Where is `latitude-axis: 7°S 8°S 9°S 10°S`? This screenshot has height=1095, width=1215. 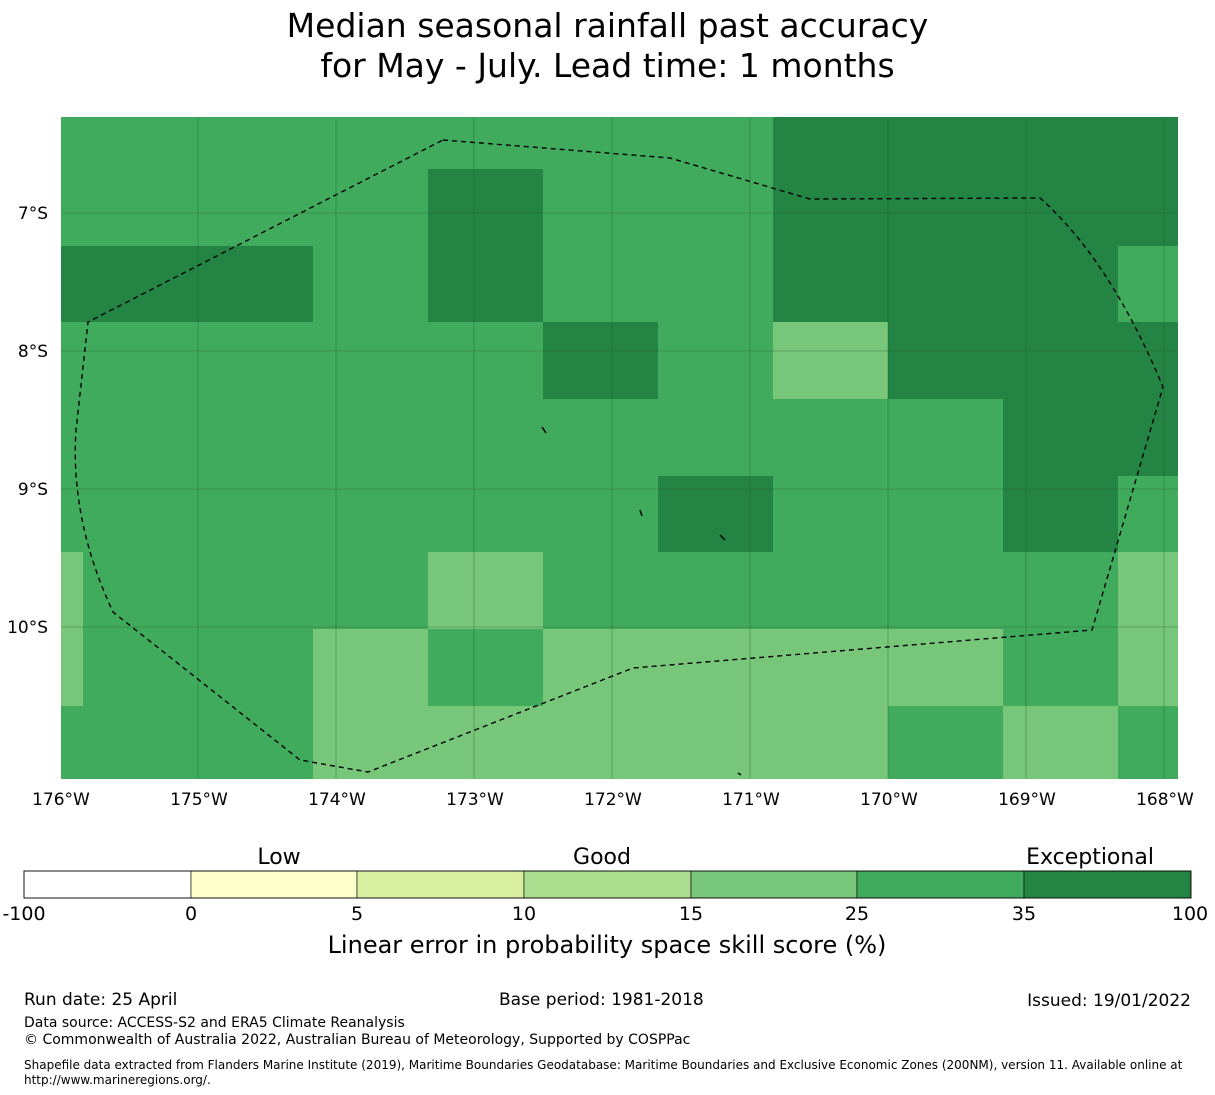
latitude-axis: 7°S 8°S 9°S 10°S is located at coordinates (27, 421).